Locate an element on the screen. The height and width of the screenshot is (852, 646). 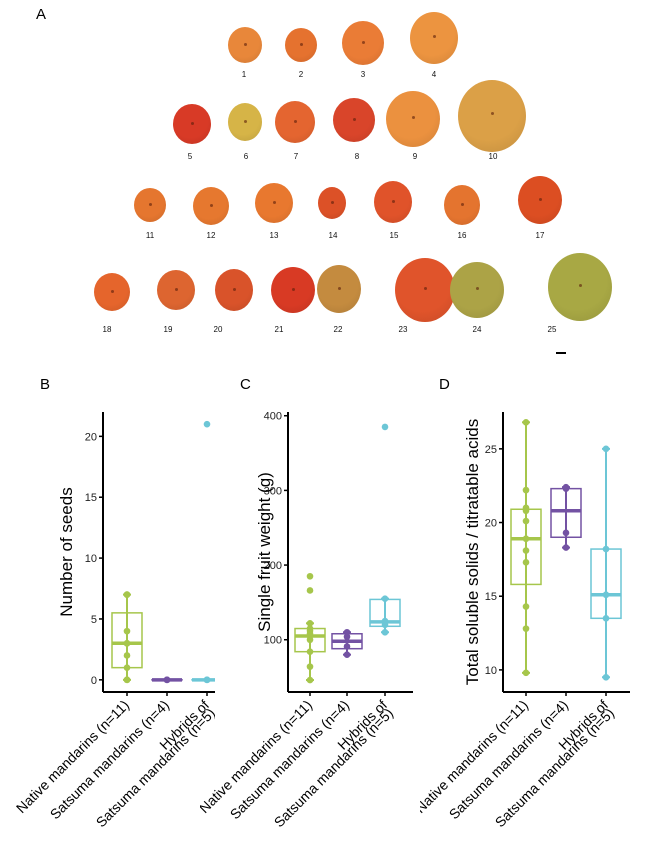
y-tick-label: 400 is located at coordinates (273, 417).